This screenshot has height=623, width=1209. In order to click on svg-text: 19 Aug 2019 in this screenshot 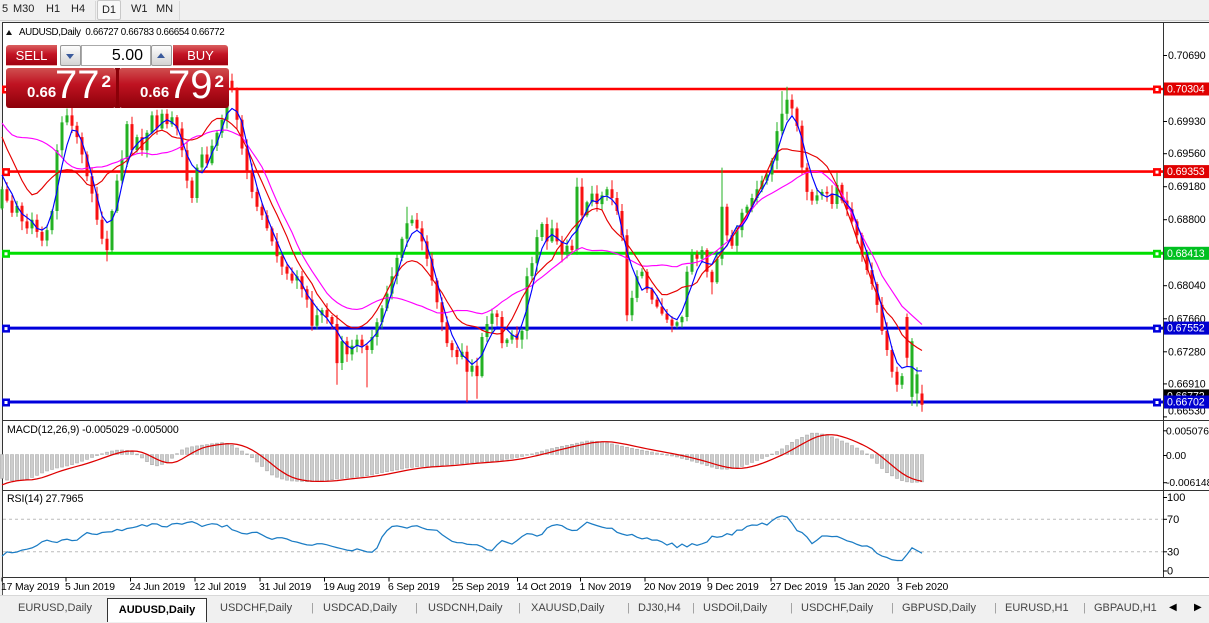, I will do `click(352, 587)`.